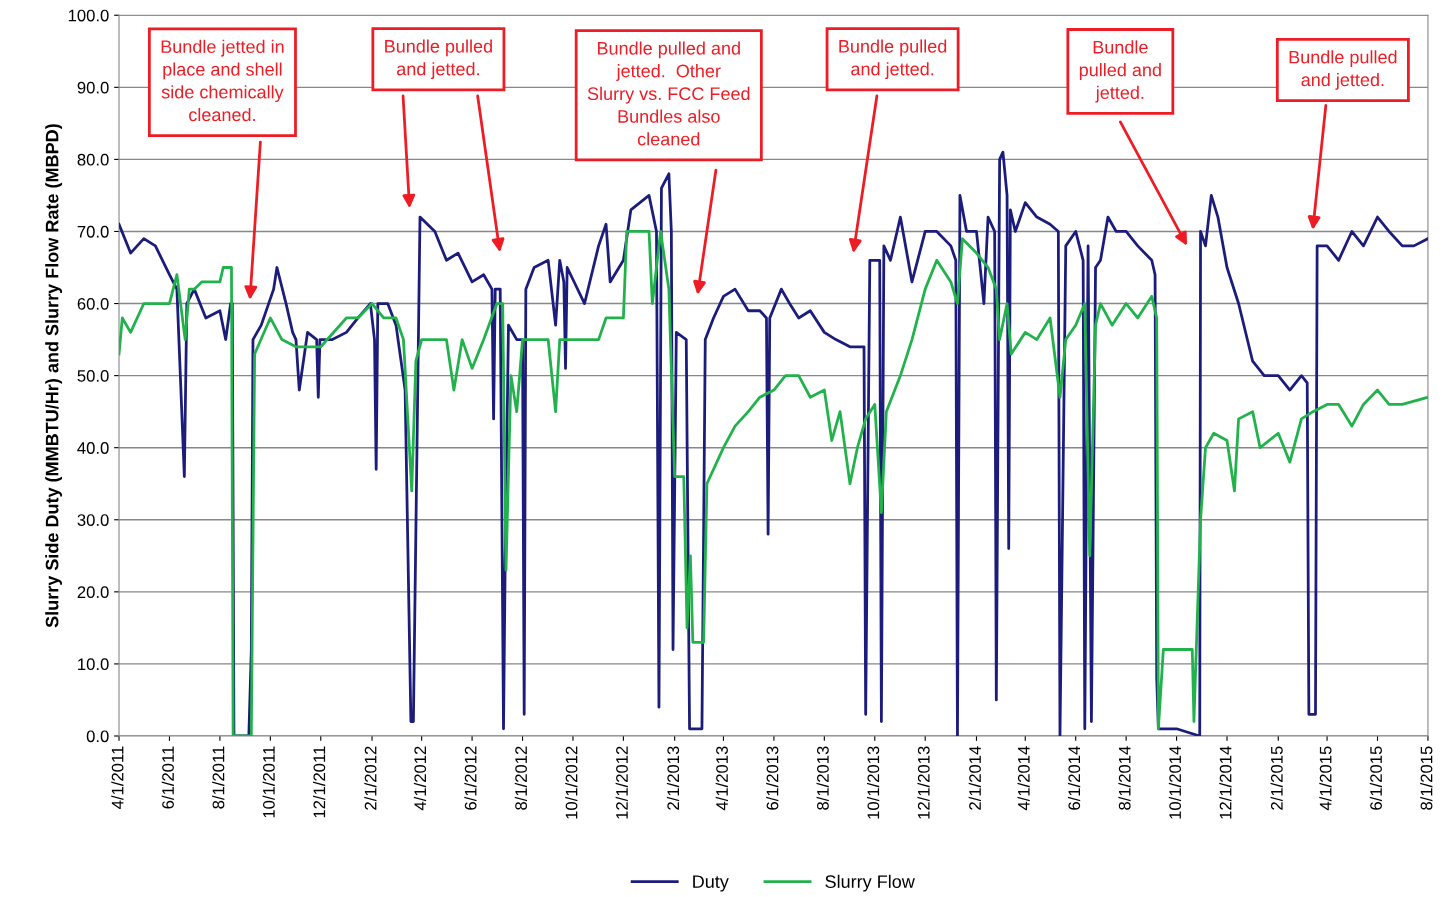  What do you see at coordinates (1375, 778) in the screenshot?
I see `x-tick-label: 6/1/2015` at bounding box center [1375, 778].